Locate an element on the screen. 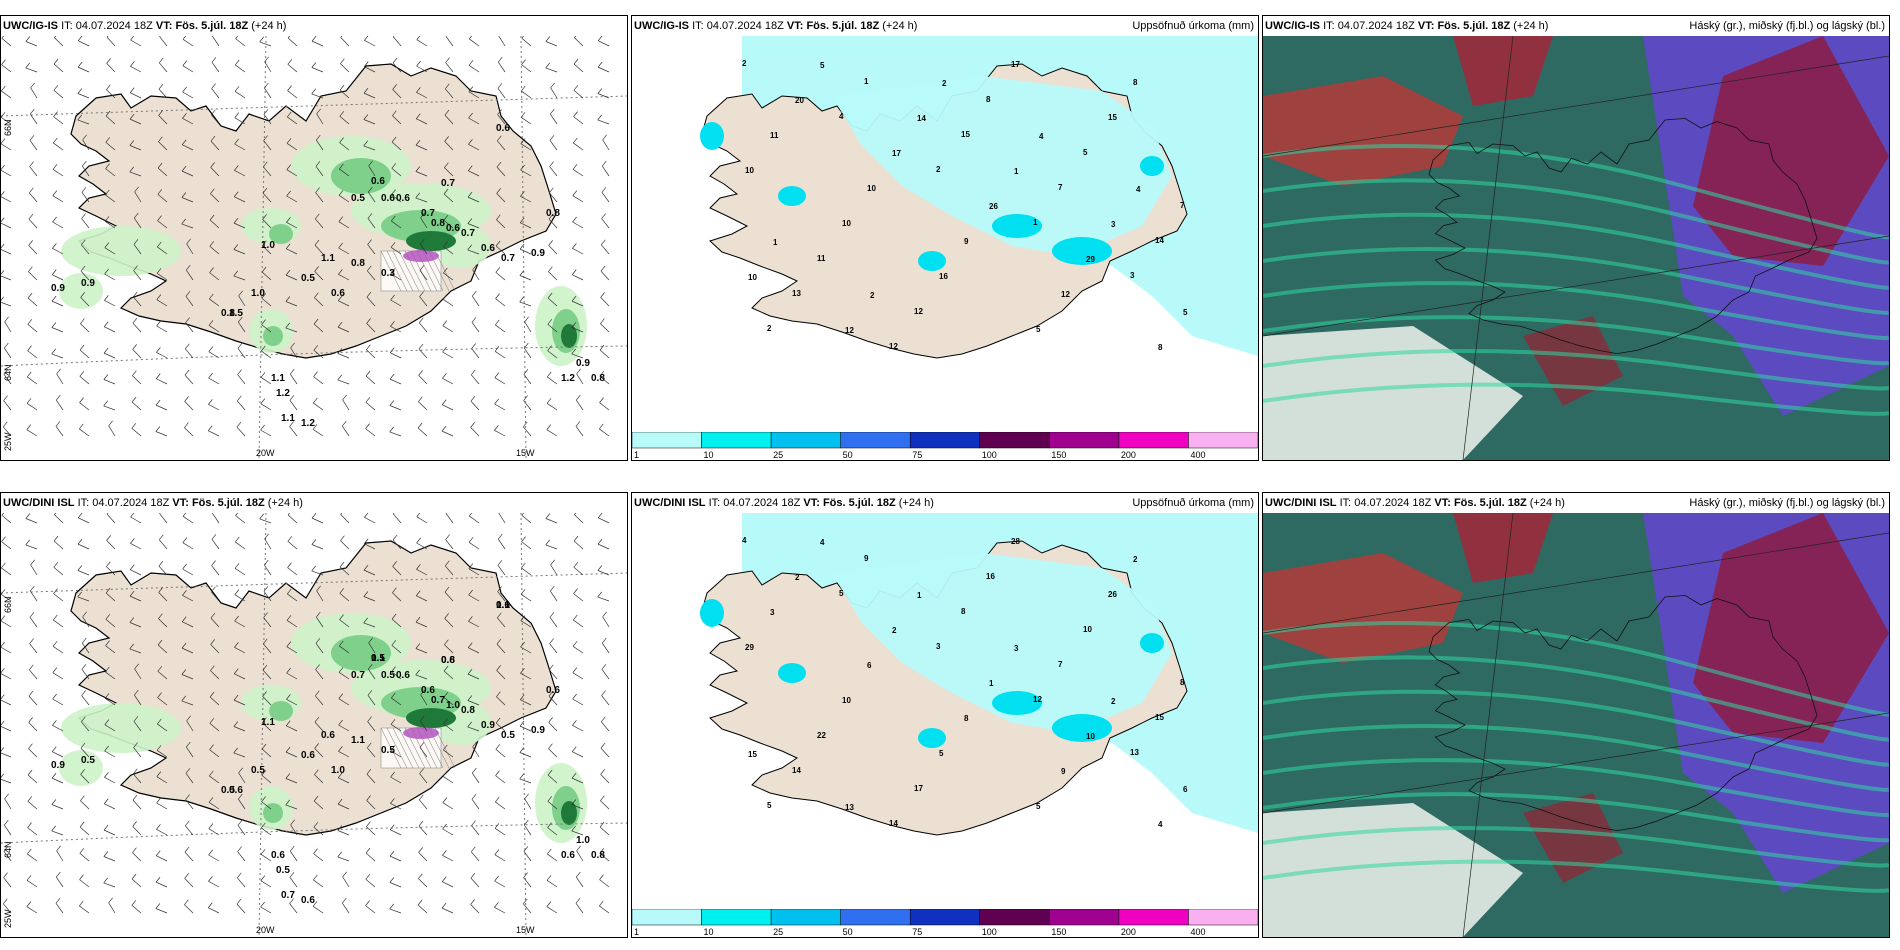  graticule is located at coordinates (314, 106).